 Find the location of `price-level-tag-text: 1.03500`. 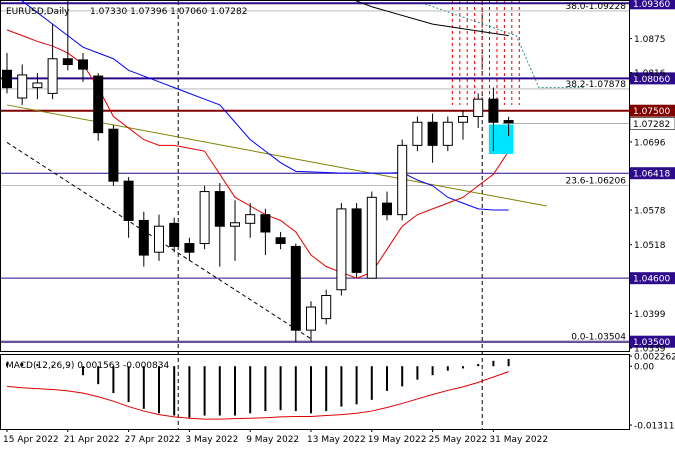

price-level-tag-text: 1.03500 is located at coordinates (651, 343).